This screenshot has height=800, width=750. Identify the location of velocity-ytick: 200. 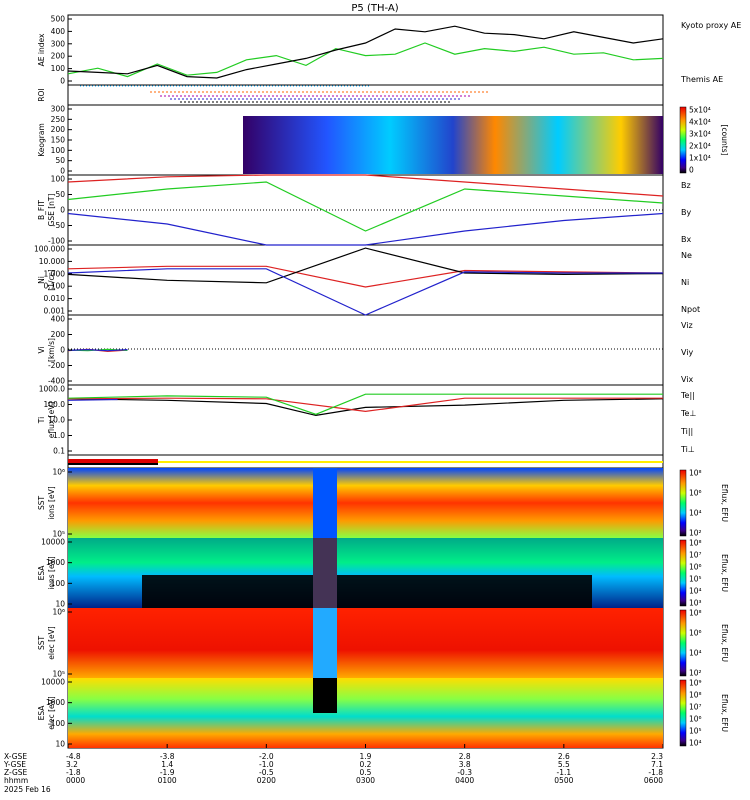
(58, 334).